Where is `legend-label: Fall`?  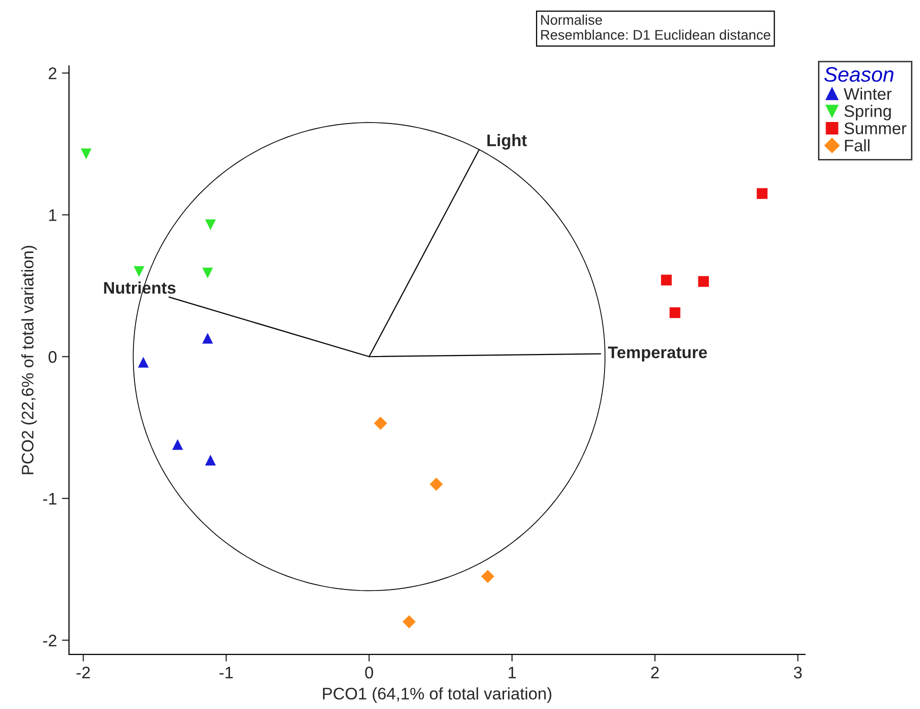
legend-label: Fall is located at coordinates (857, 145).